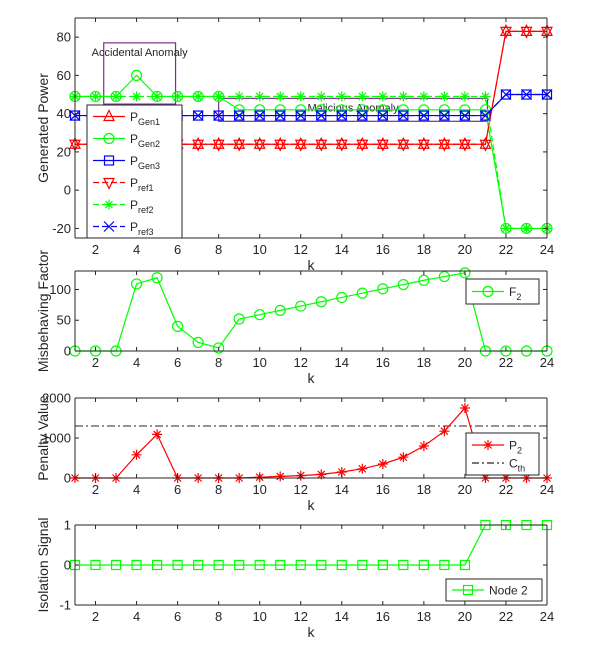 This screenshot has width=598, height=660. Describe the element at coordinates (502, 454) in the screenshot. I see `legend-box` at that location.